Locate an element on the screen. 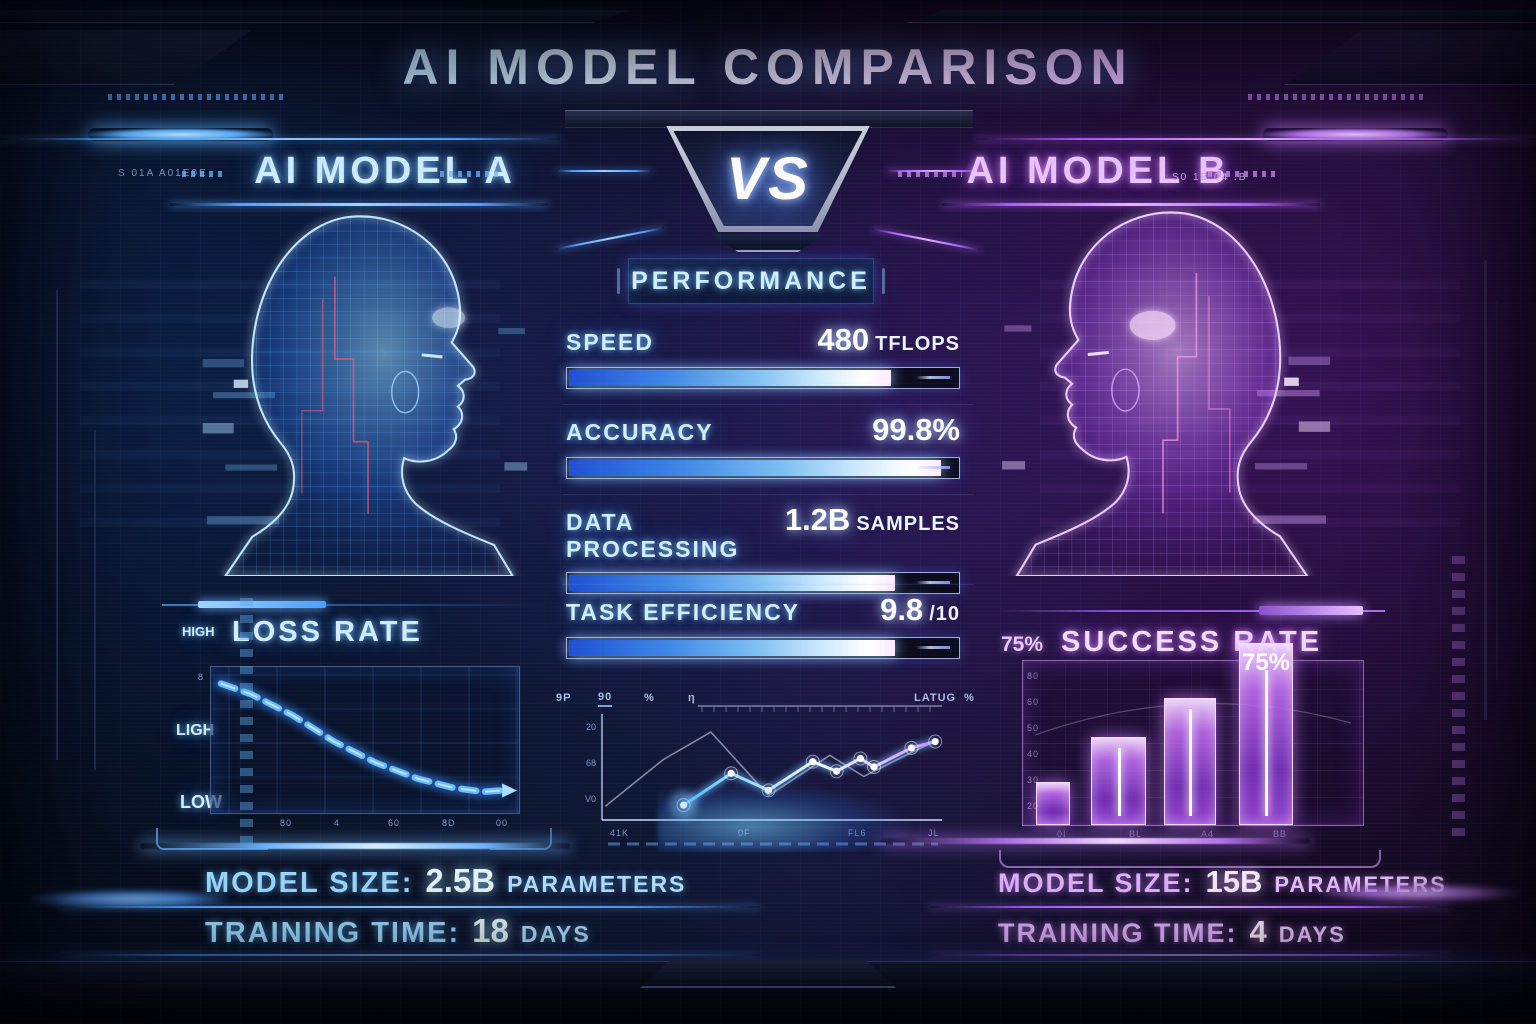  model-a-training-unit: DAYS is located at coordinates (555, 934).